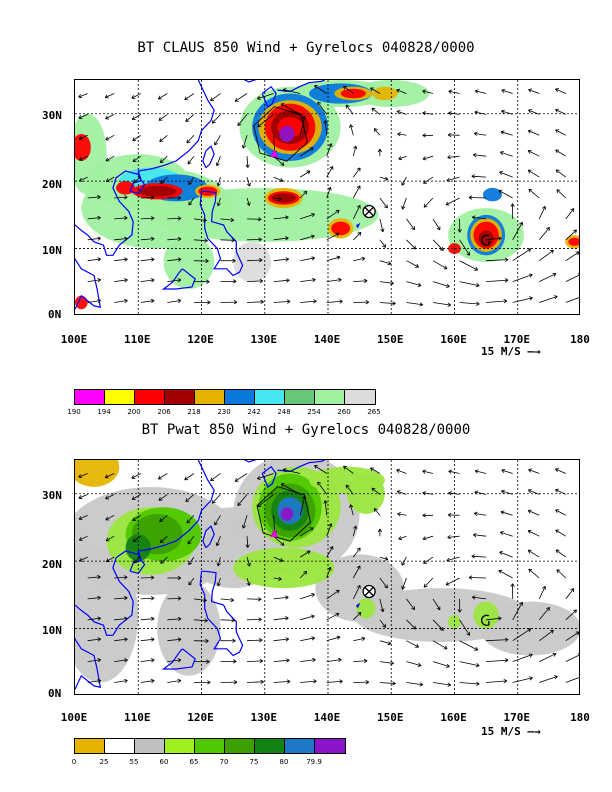 This screenshot has width=612, height=792. What do you see at coordinates (52, 630) in the screenshot?
I see `lat-label-10n-2: 10N` at bounding box center [52, 630].